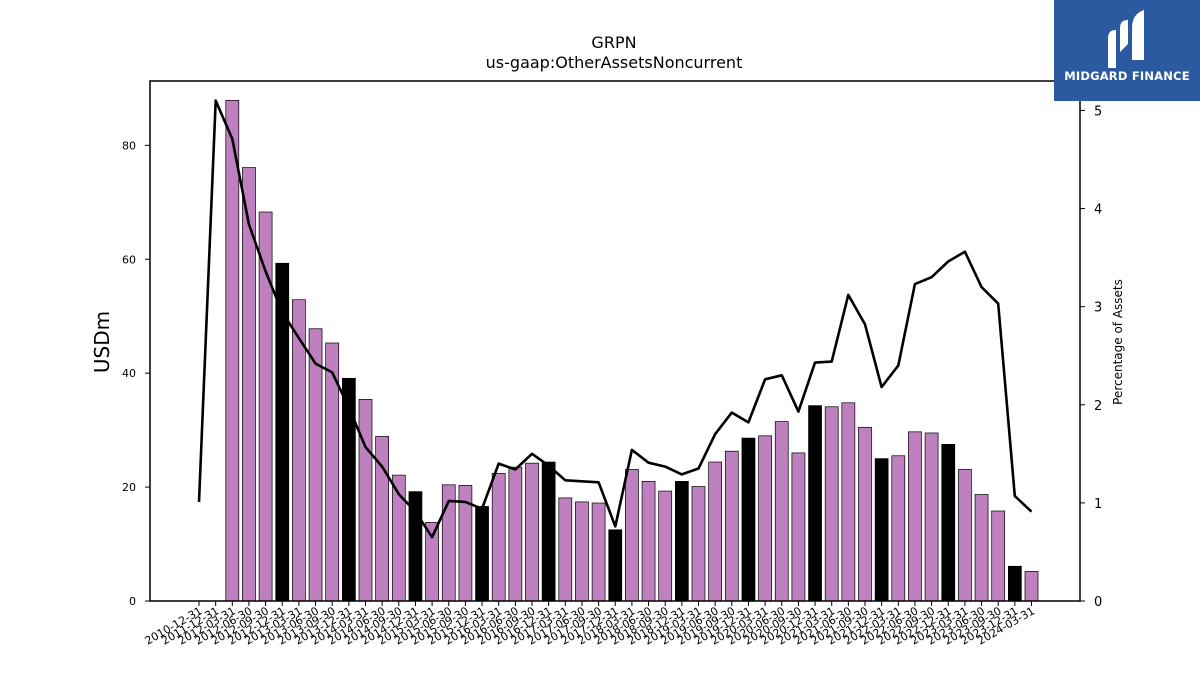 This screenshot has height=675, width=1200. Describe the element at coordinates (129, 487) in the screenshot. I see `y-tick-label: 20` at that location.